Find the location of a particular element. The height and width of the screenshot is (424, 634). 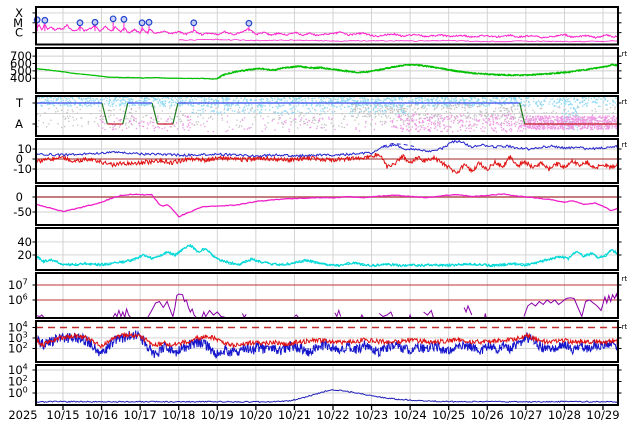

sector-transition-line is located at coordinates (155, 113).